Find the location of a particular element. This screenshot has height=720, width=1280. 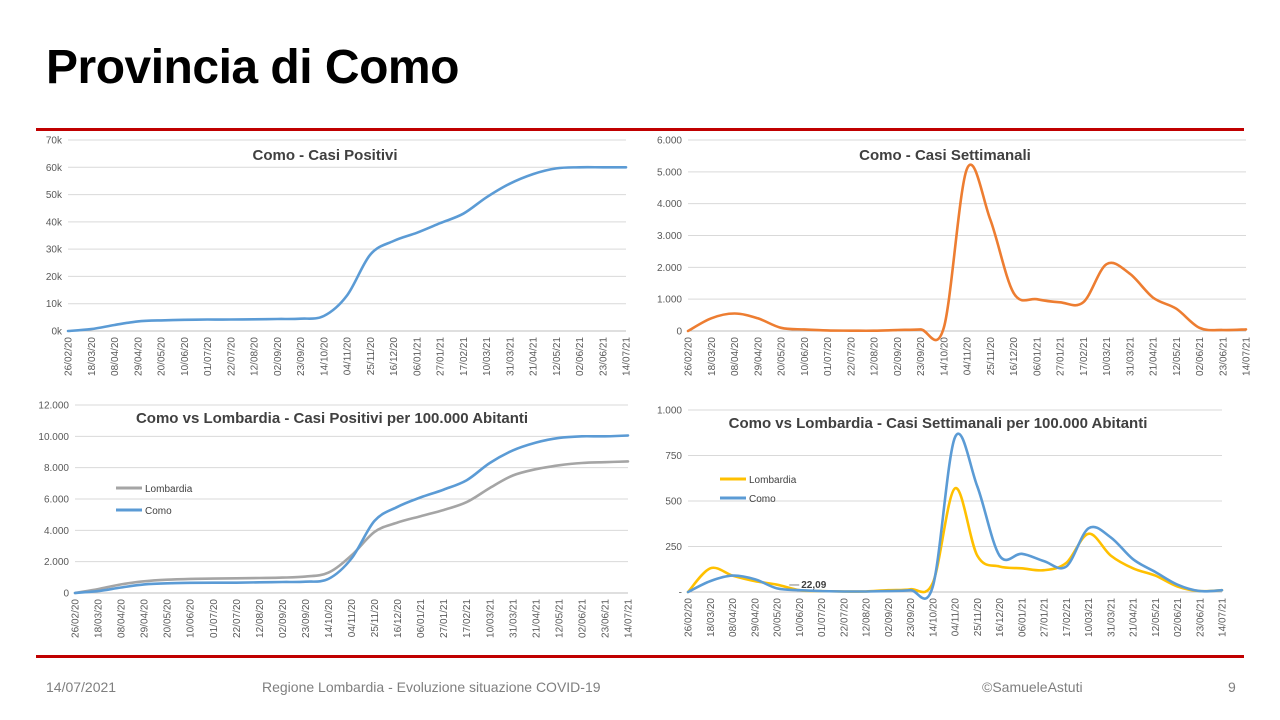

x-tick-label: 08/04/20 is located at coordinates (735, 356).